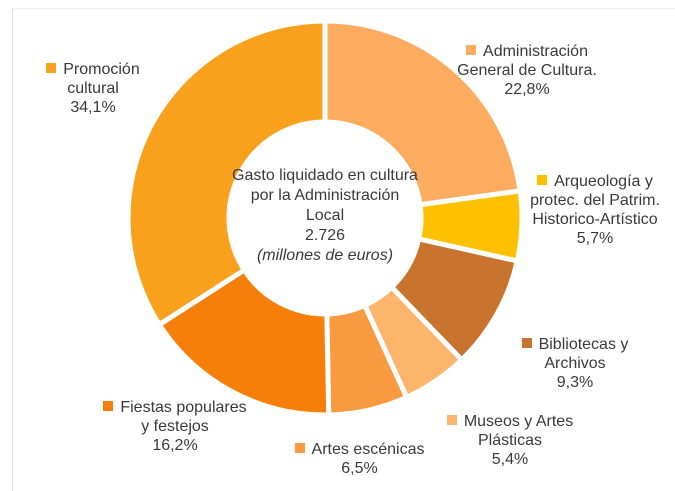  Describe the element at coordinates (595, 238) in the screenshot. I see `value-label: 5,7%` at that location.